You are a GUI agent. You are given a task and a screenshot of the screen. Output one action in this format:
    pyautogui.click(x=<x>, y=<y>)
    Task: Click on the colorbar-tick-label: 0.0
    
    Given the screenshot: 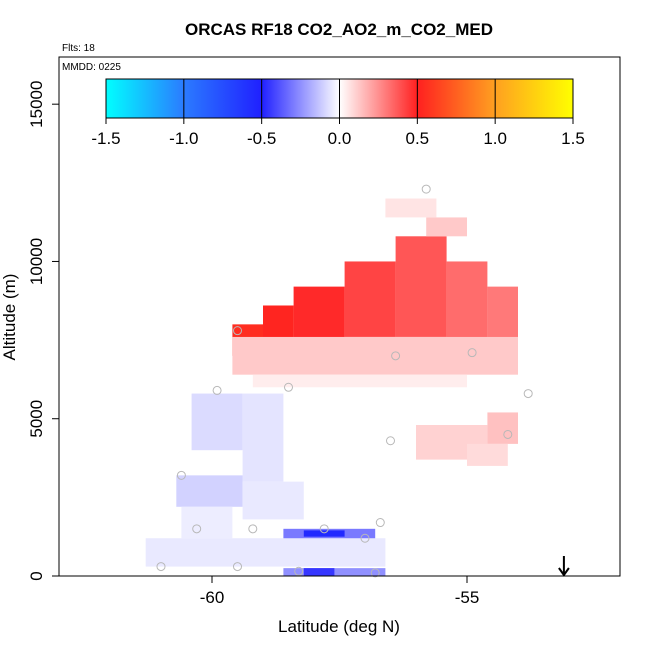 What is the action you would take?
    pyautogui.click(x=340, y=138)
    